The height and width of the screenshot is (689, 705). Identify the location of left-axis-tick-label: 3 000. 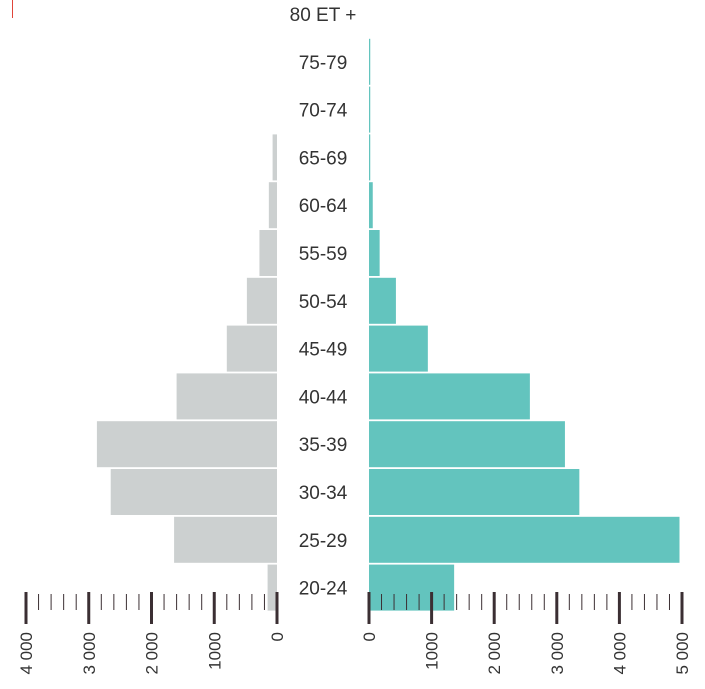
(89, 653).